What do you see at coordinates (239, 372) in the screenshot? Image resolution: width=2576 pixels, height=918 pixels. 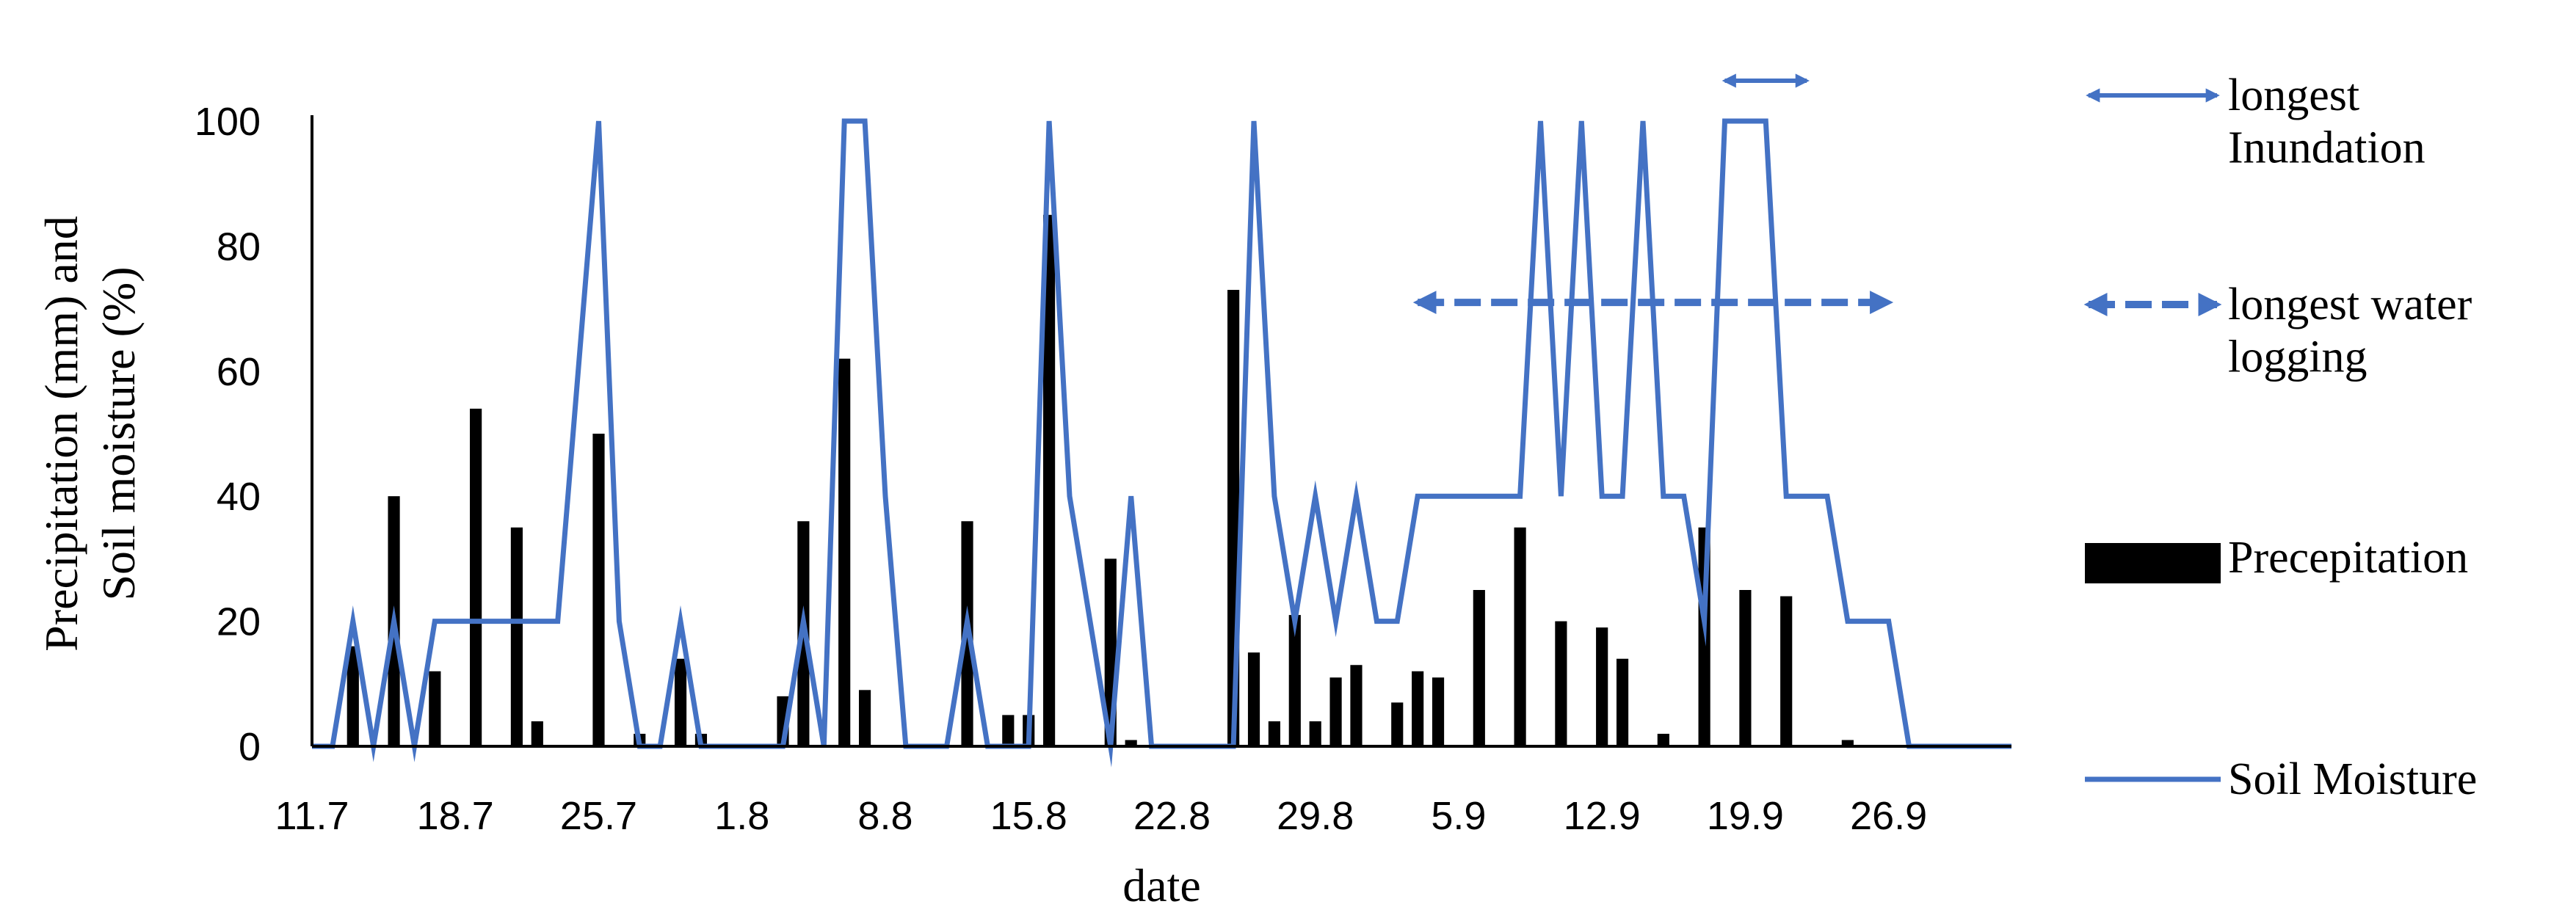 I see `y-tick-label: 60` at bounding box center [239, 372].